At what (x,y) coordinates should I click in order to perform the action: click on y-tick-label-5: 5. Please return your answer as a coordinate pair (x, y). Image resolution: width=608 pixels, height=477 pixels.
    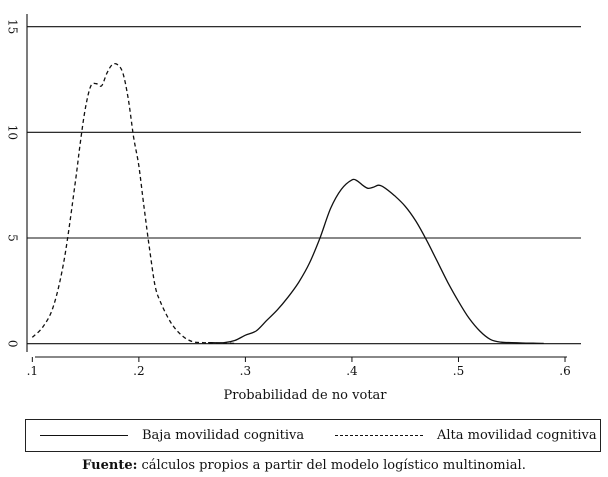
    Looking at the image, I should click on (13, 238).